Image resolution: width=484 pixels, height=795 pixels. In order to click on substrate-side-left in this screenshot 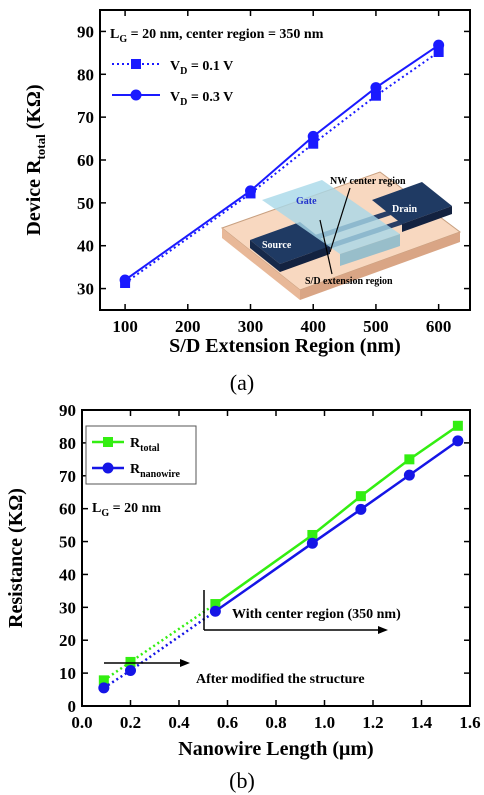, I will do `click(261, 264)`.